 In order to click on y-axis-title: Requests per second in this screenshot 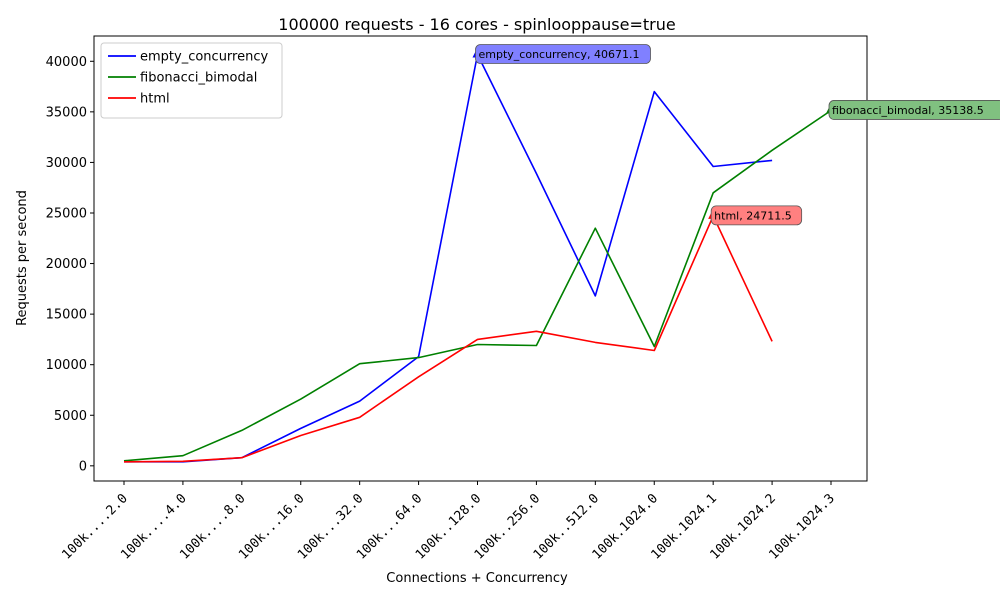, I will do `click(22, 258)`.